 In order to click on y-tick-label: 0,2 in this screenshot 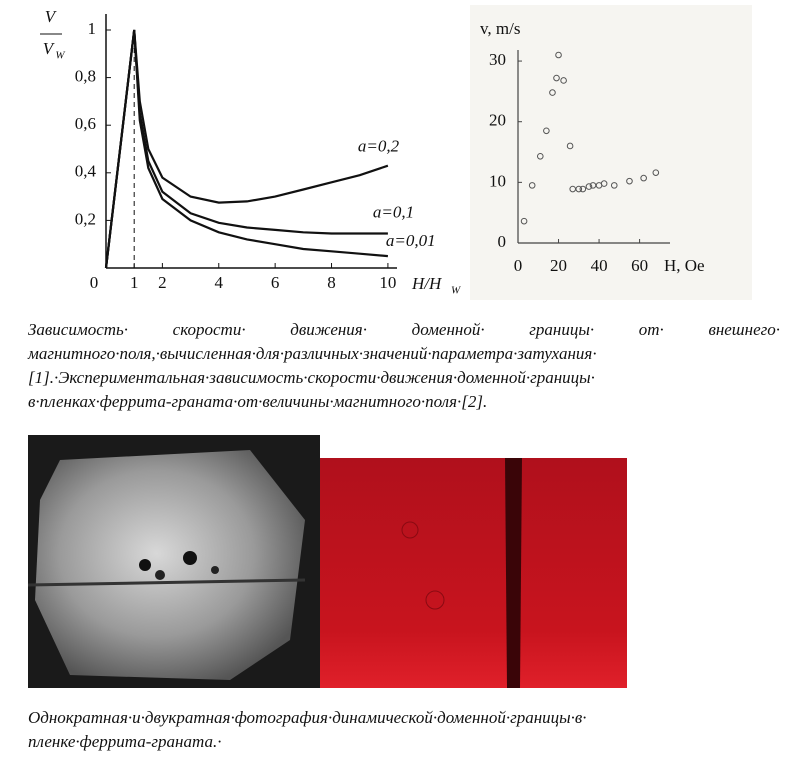, I will do `click(85, 218)`.